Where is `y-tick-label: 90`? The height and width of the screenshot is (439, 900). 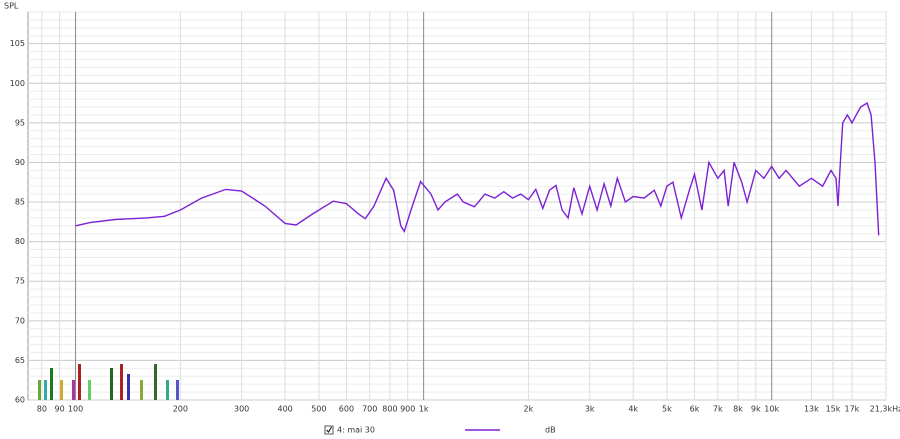 y-tick-label: 90 is located at coordinates (20, 162).